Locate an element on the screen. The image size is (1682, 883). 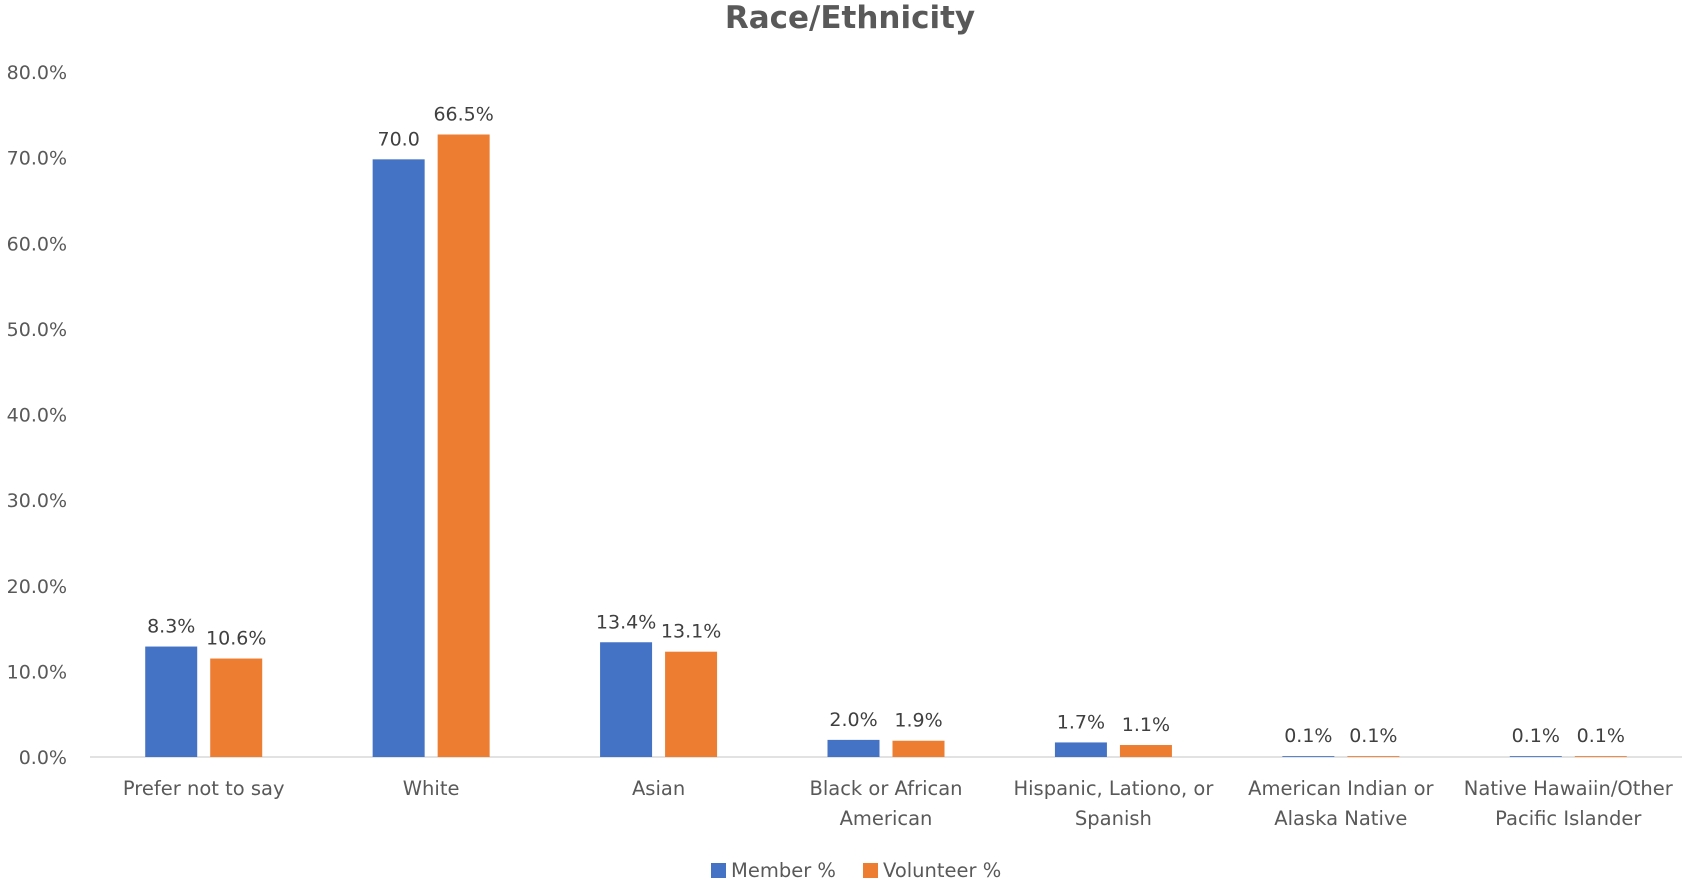
x-tick-label: Prefer not to say is located at coordinates (204, 788).